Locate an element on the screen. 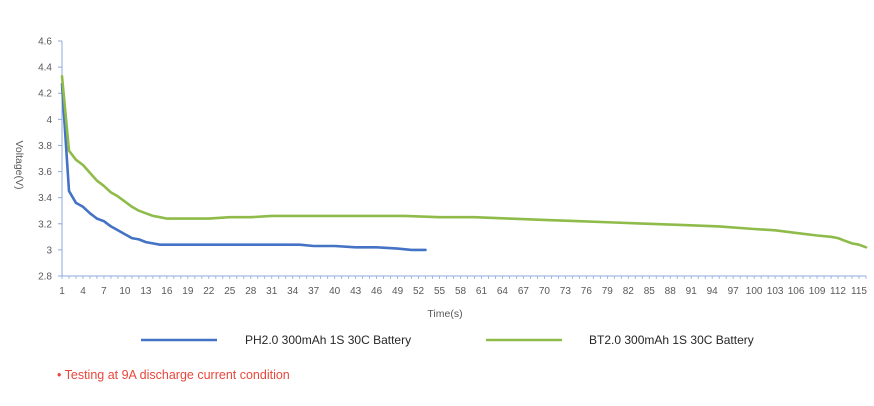 The height and width of the screenshot is (406, 874). y-tick-label: 4.6 is located at coordinates (45, 42).